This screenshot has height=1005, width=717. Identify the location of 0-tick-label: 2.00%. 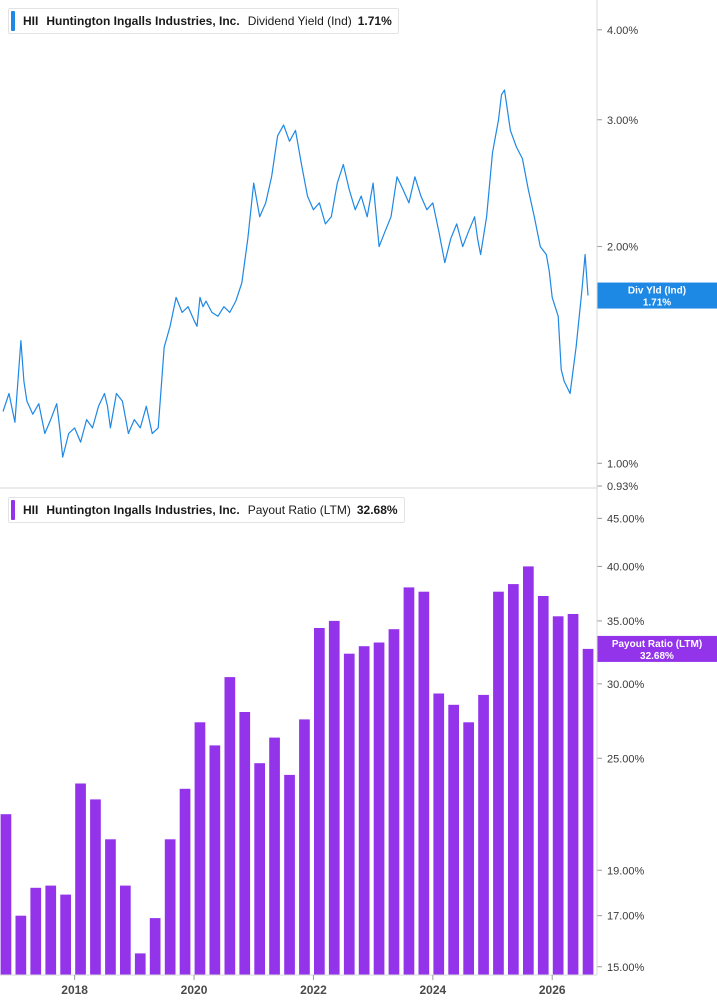
(622, 248).